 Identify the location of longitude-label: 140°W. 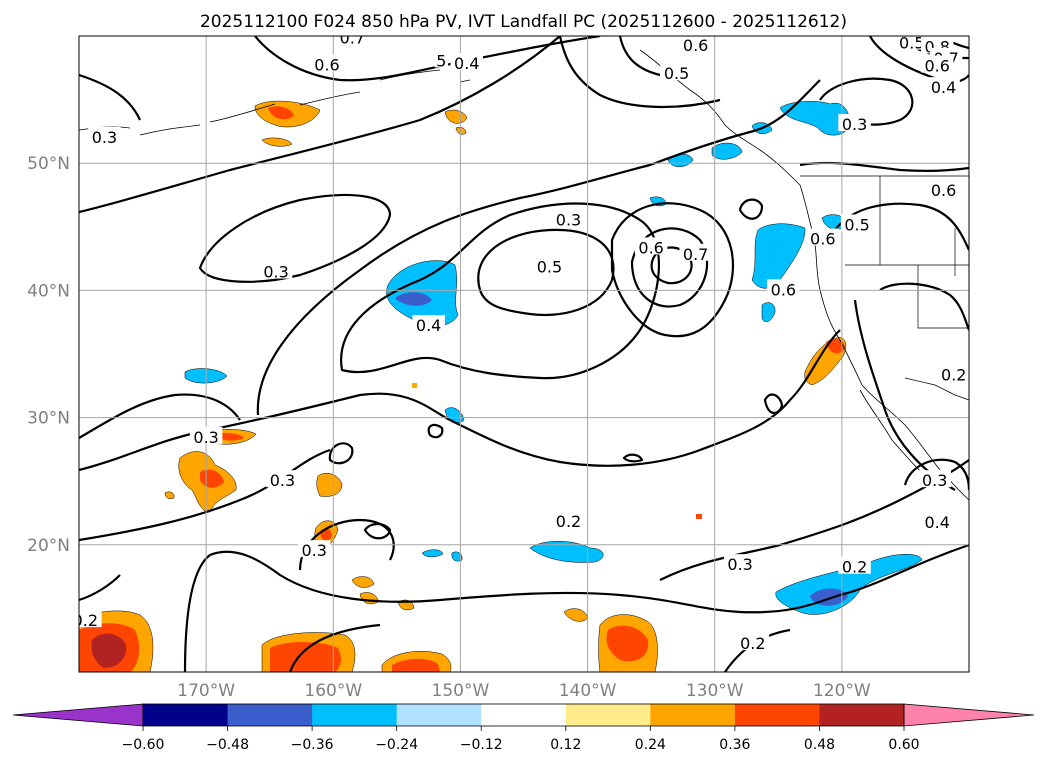
(588, 691).